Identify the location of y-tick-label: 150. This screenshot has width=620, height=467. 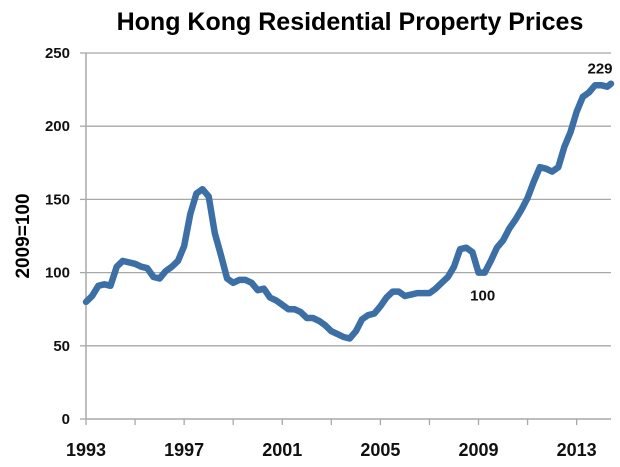
(57, 199).